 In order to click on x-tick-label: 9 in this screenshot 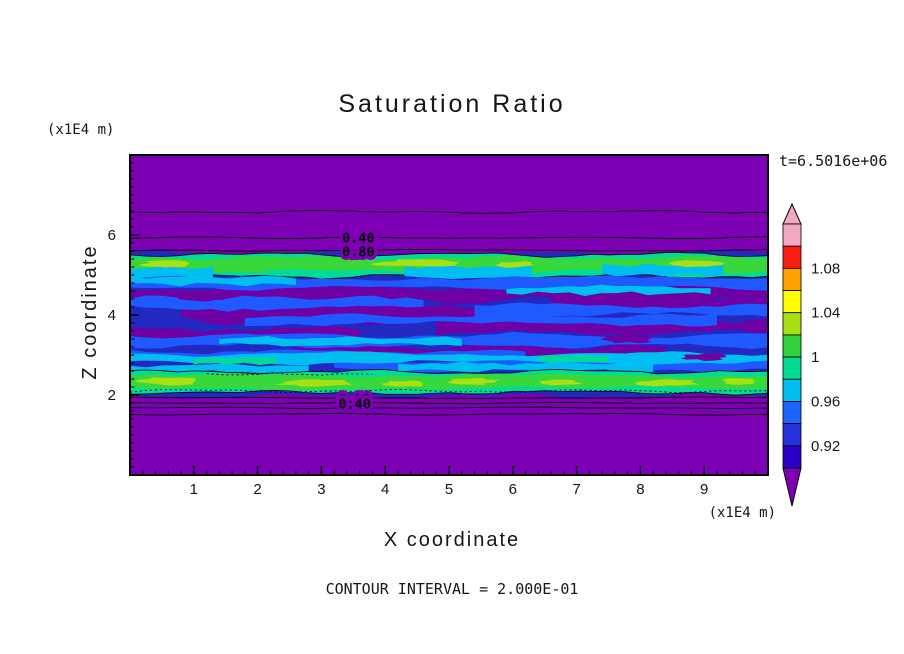, I will do `click(704, 489)`.